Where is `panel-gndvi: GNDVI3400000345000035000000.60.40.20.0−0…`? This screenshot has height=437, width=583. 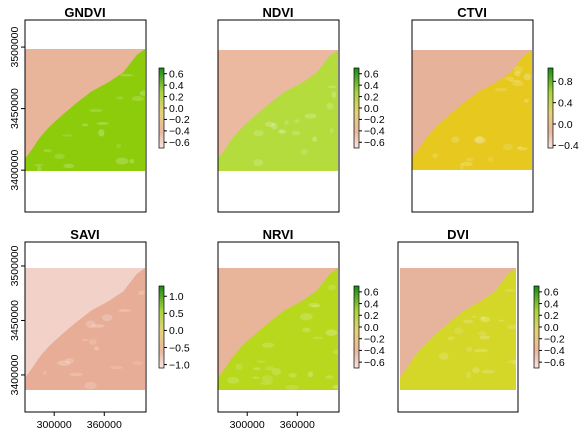 panel-gndvi: GNDVI3400000345000035000000.60.40.20.0−0… is located at coordinates (99, 109).